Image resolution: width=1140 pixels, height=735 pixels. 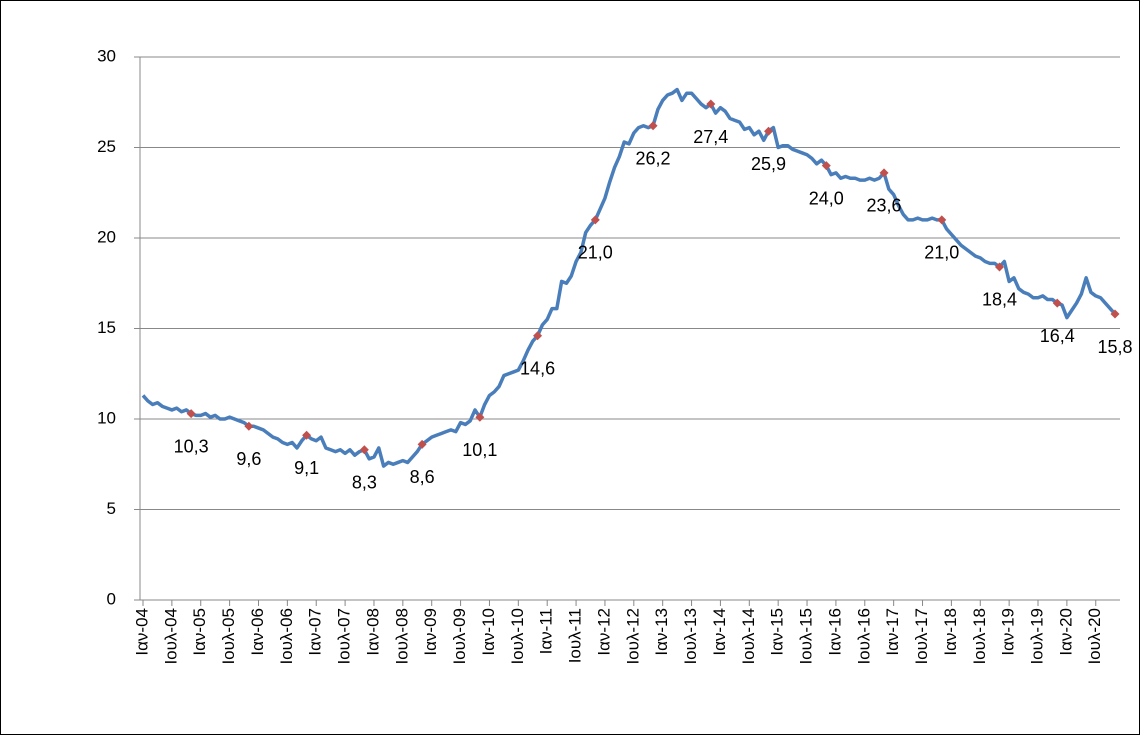 What do you see at coordinates (834, 632) in the screenshot?
I see `x-tick-label: Ιαν-16` at bounding box center [834, 632].